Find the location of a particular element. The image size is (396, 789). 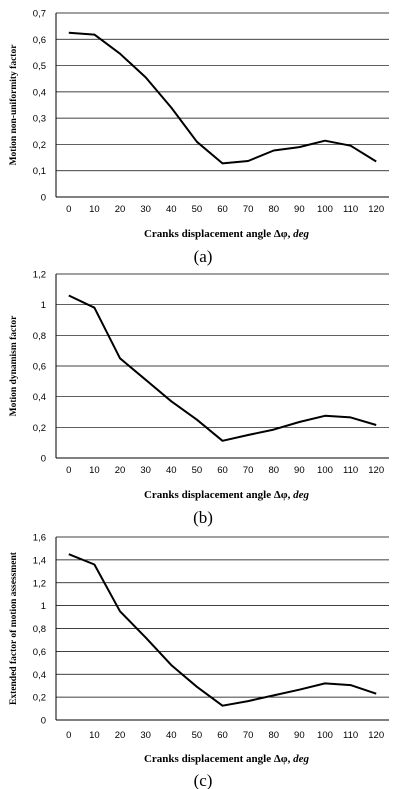

y-axis-label: Motion non-uniformity factor is located at coordinates (14, 105).